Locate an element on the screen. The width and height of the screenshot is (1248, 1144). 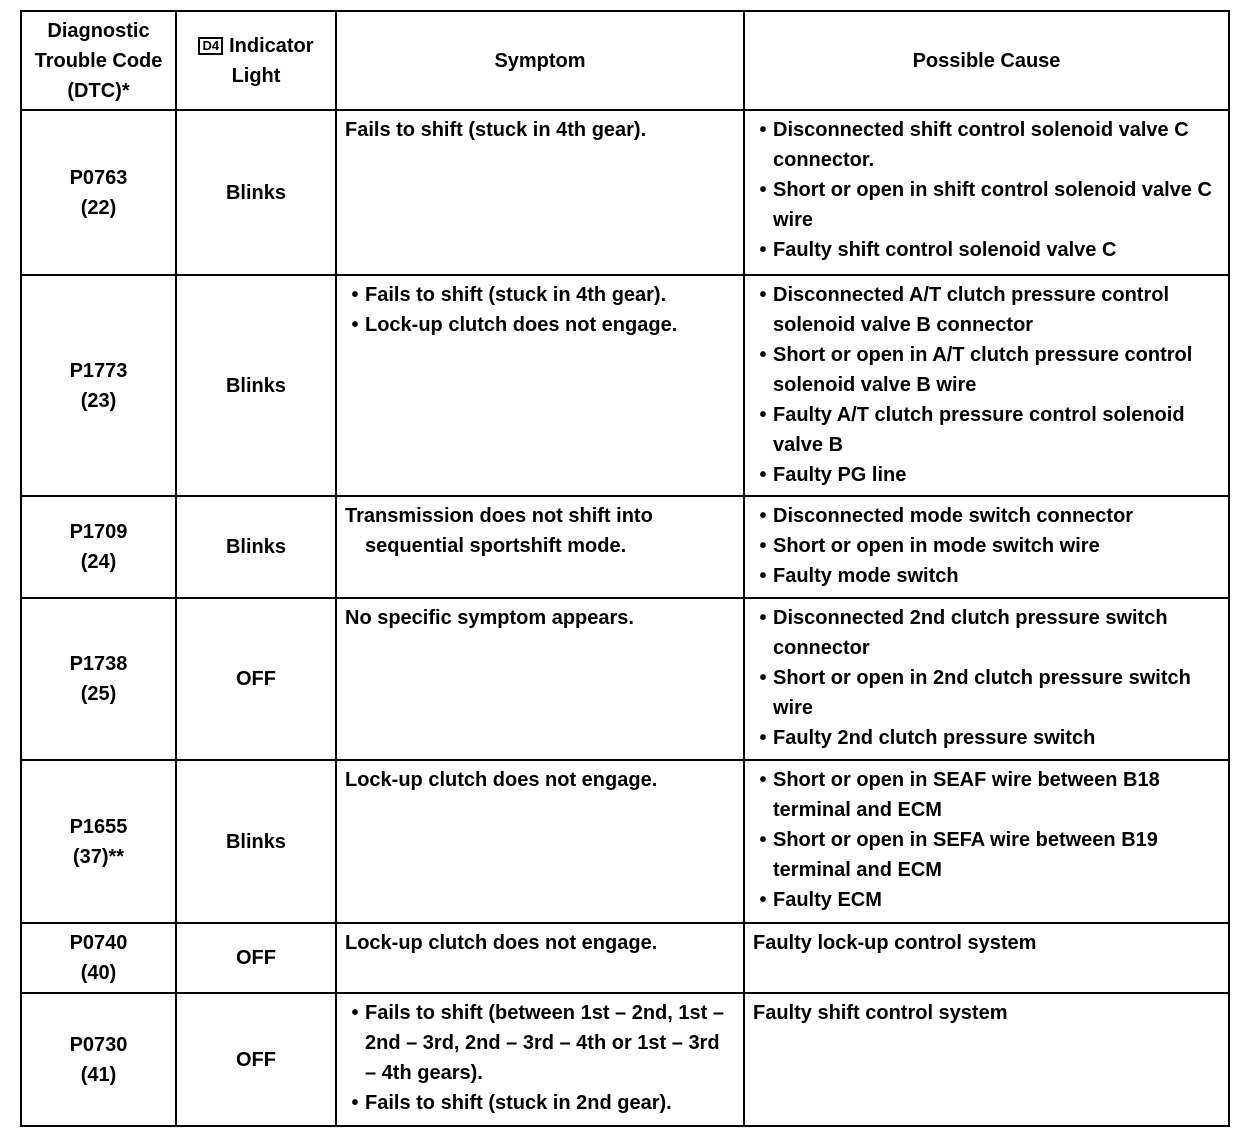
cause-item: Faulty PG line is located at coordinates (986, 475).